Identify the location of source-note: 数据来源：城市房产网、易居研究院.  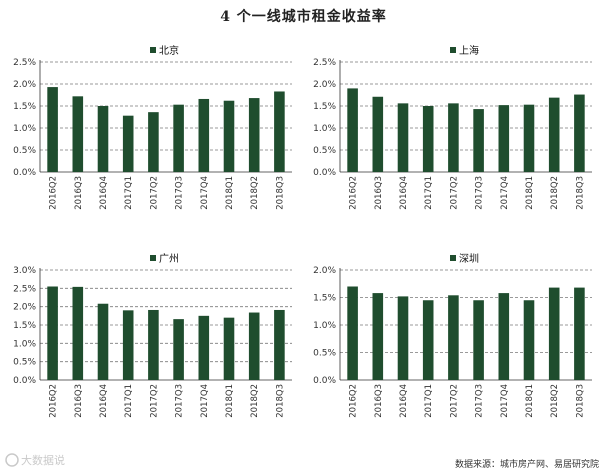
(526, 465).